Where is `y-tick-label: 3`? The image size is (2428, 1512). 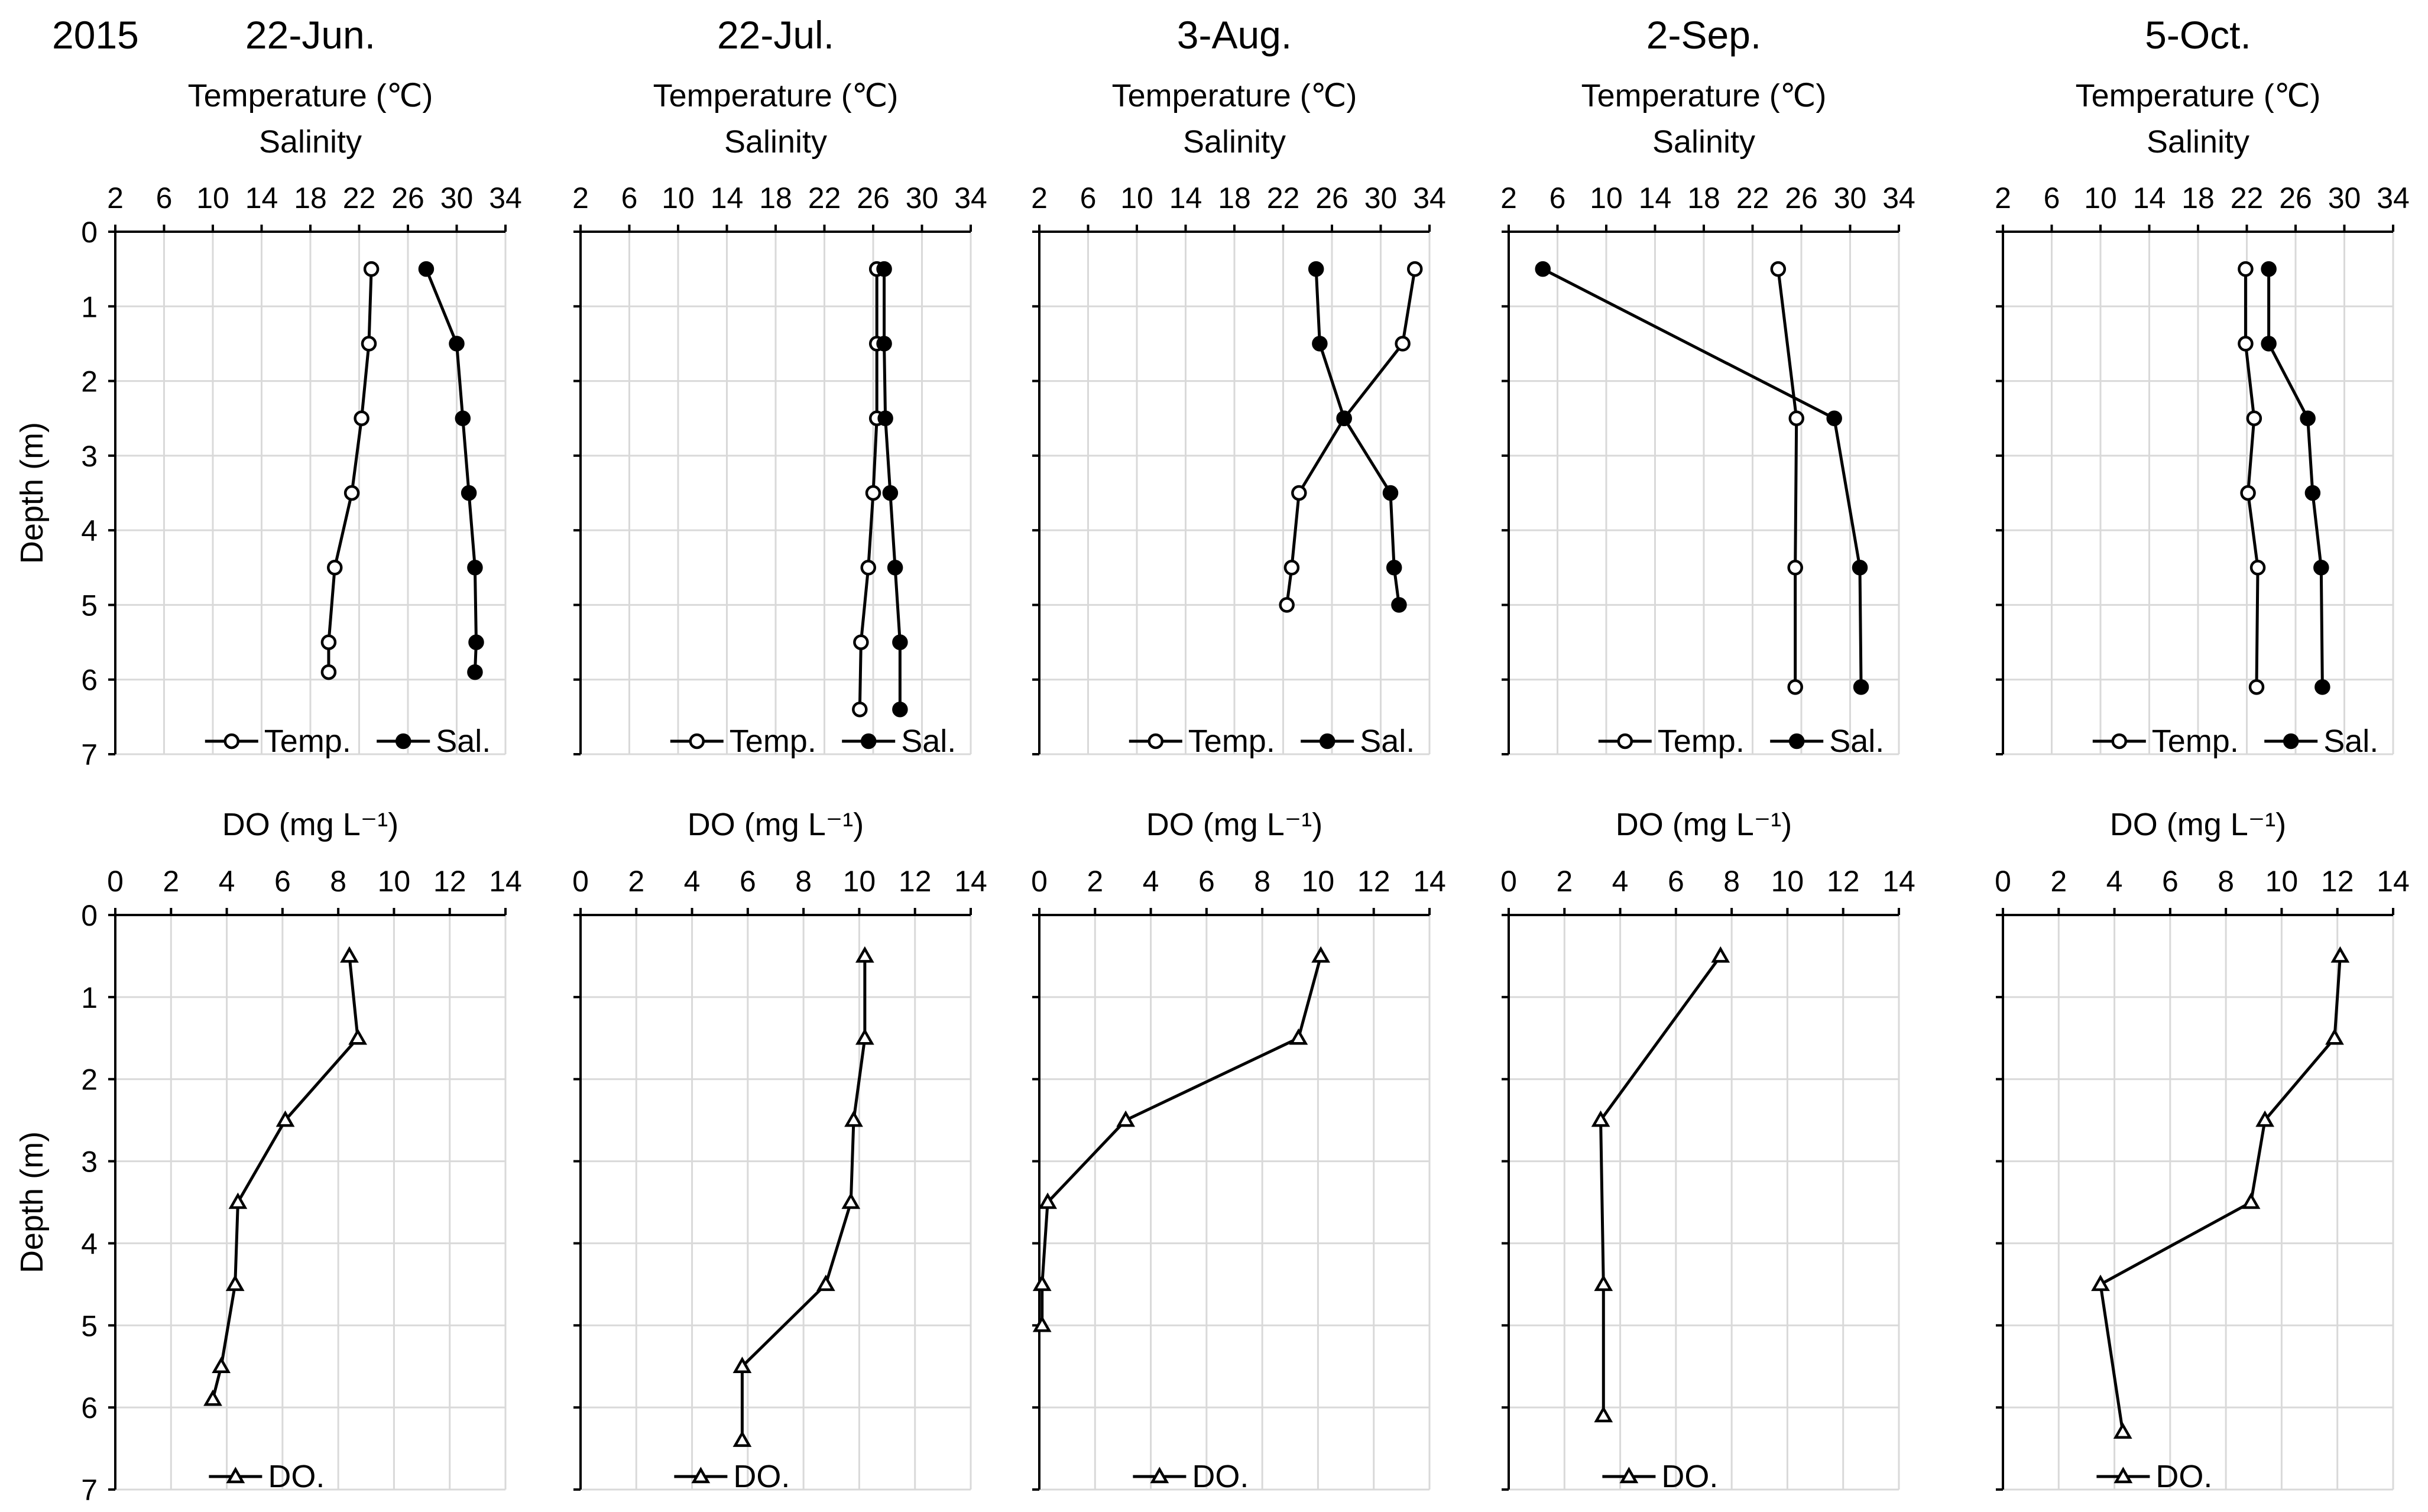 y-tick-label: 3 is located at coordinates (89, 1162).